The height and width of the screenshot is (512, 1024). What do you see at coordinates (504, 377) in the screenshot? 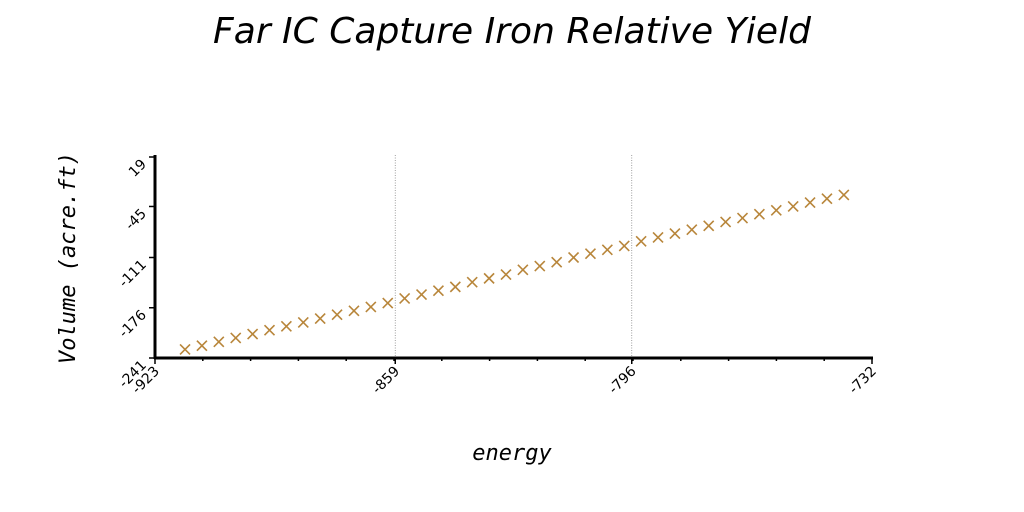
I see `x-ticks: -923 -859 -796 -732` at bounding box center [504, 377].